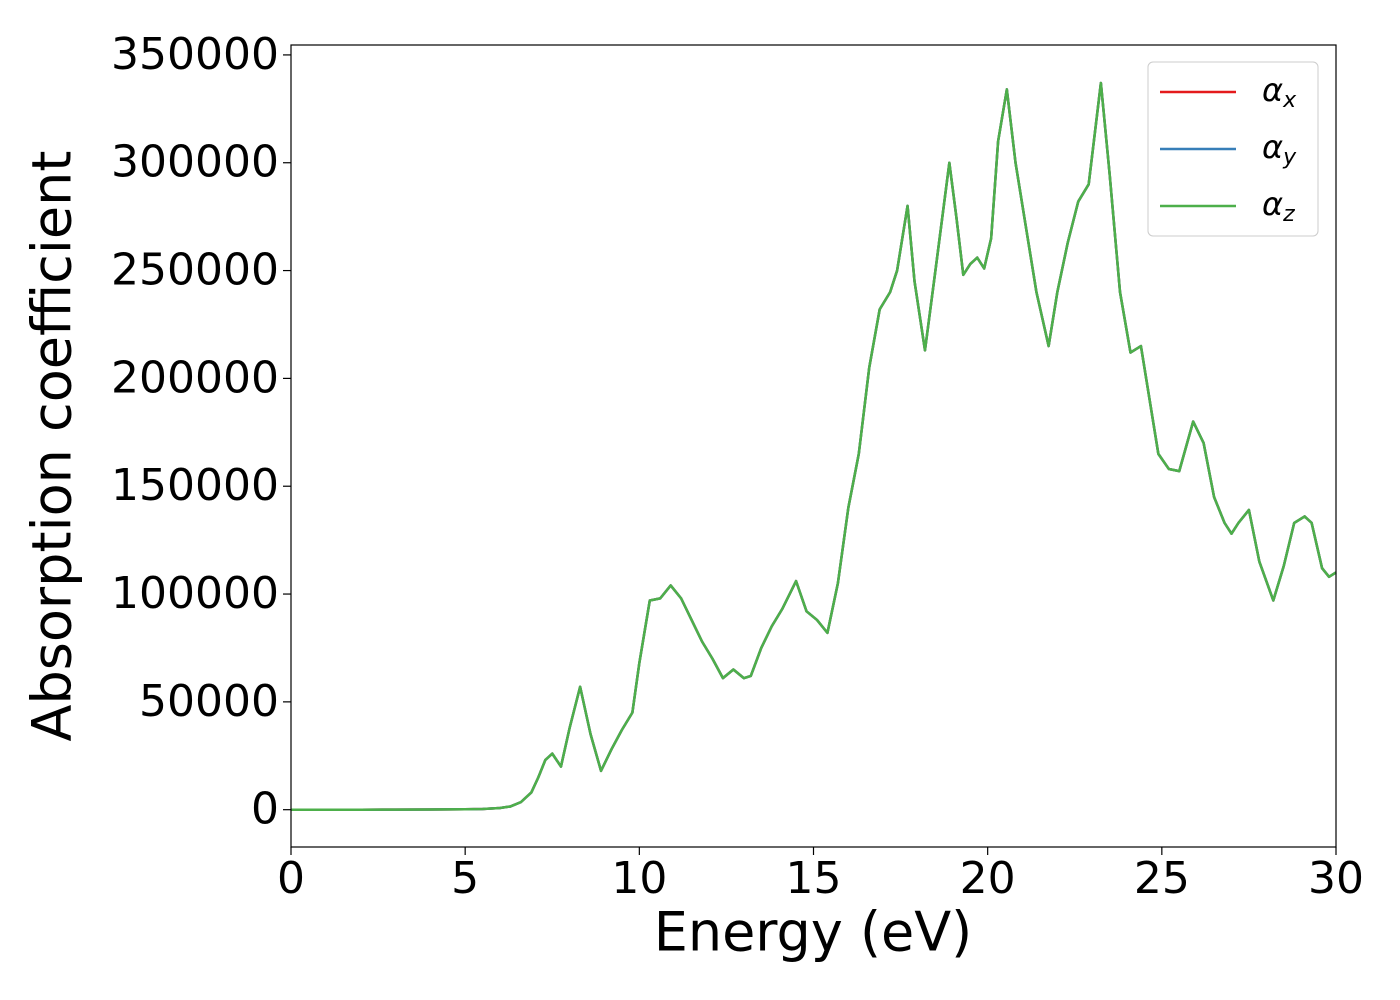  I want to click on x-tick-label: 0, so click(291, 878).